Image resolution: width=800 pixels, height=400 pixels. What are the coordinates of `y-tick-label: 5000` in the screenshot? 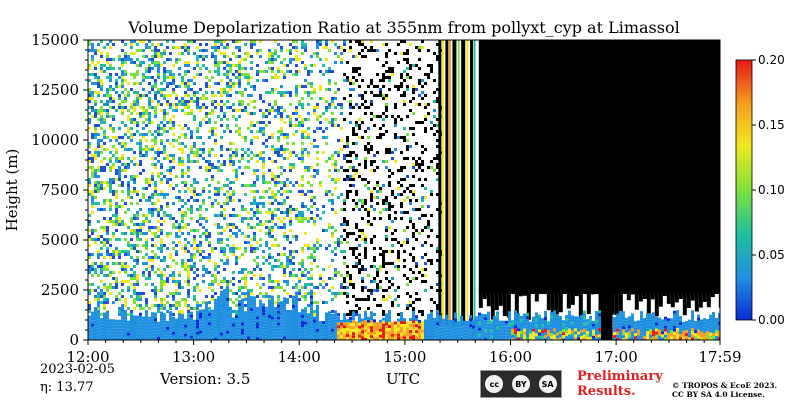 It's located at (60, 240).